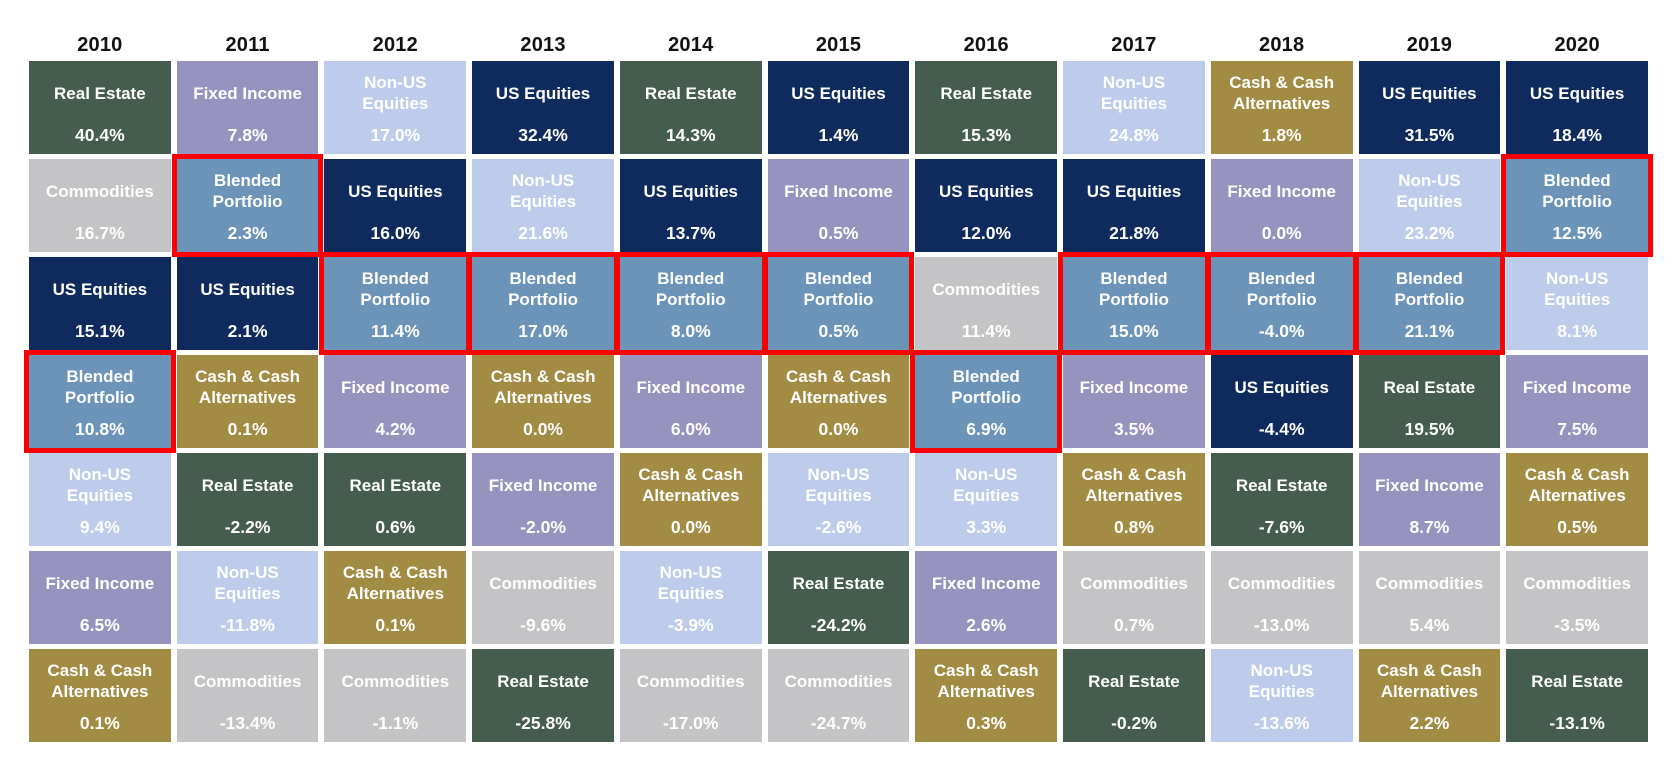 This screenshot has width=1678, height=776. What do you see at coordinates (1134, 303) in the screenshot?
I see `cell-2017-blended-portfolio: Blended Portfolio 15.0%` at bounding box center [1134, 303].